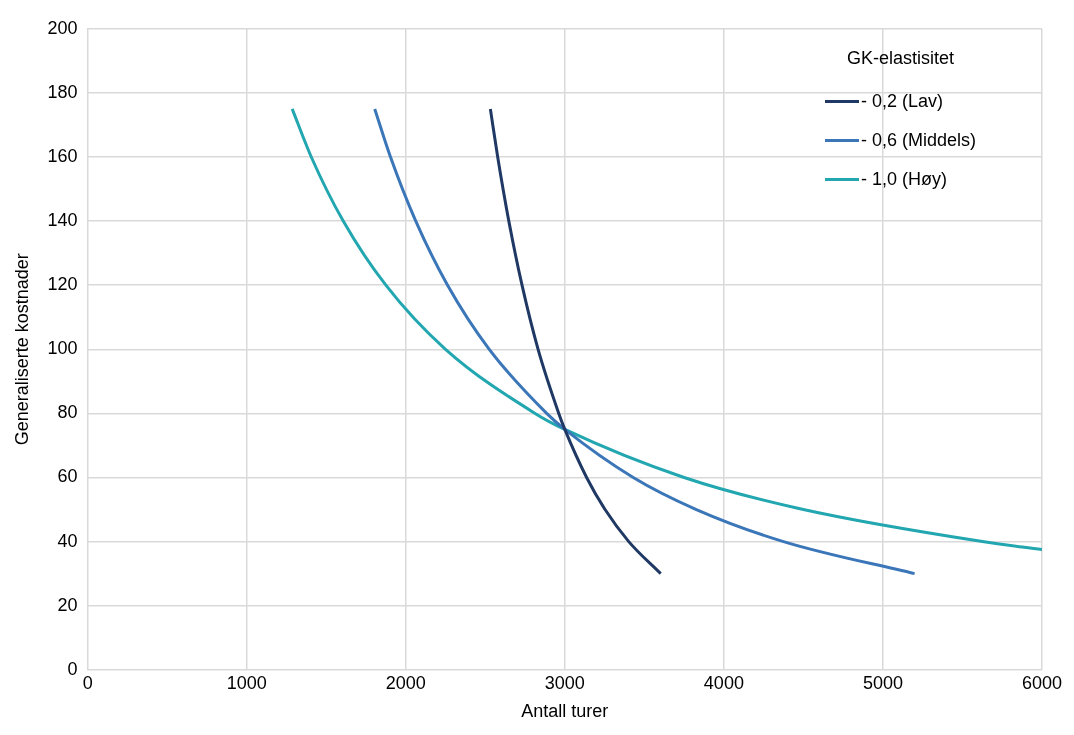 The height and width of the screenshot is (735, 1074). What do you see at coordinates (67, 412) in the screenshot?
I see `y-tick-label: 80` at bounding box center [67, 412].